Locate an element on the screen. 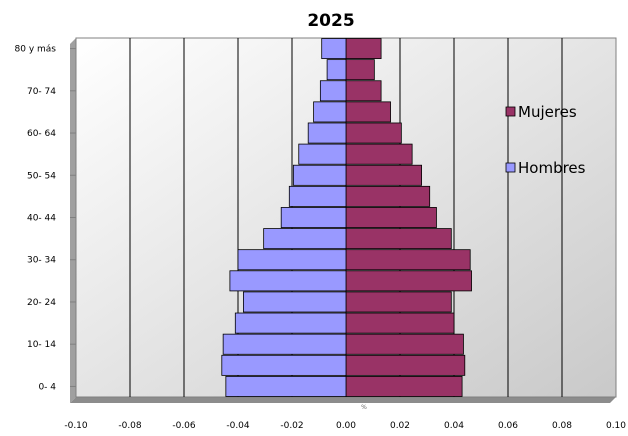  y-tick-label: 60- 64 is located at coordinates (41, 134).